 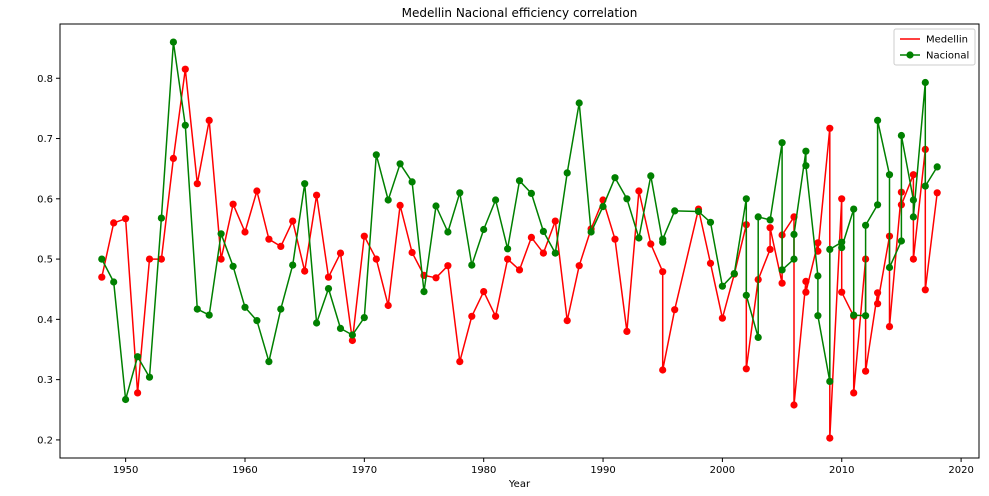 What do you see at coordinates (910, 55) in the screenshot?
I see `legend-swatch-marker` at bounding box center [910, 55].